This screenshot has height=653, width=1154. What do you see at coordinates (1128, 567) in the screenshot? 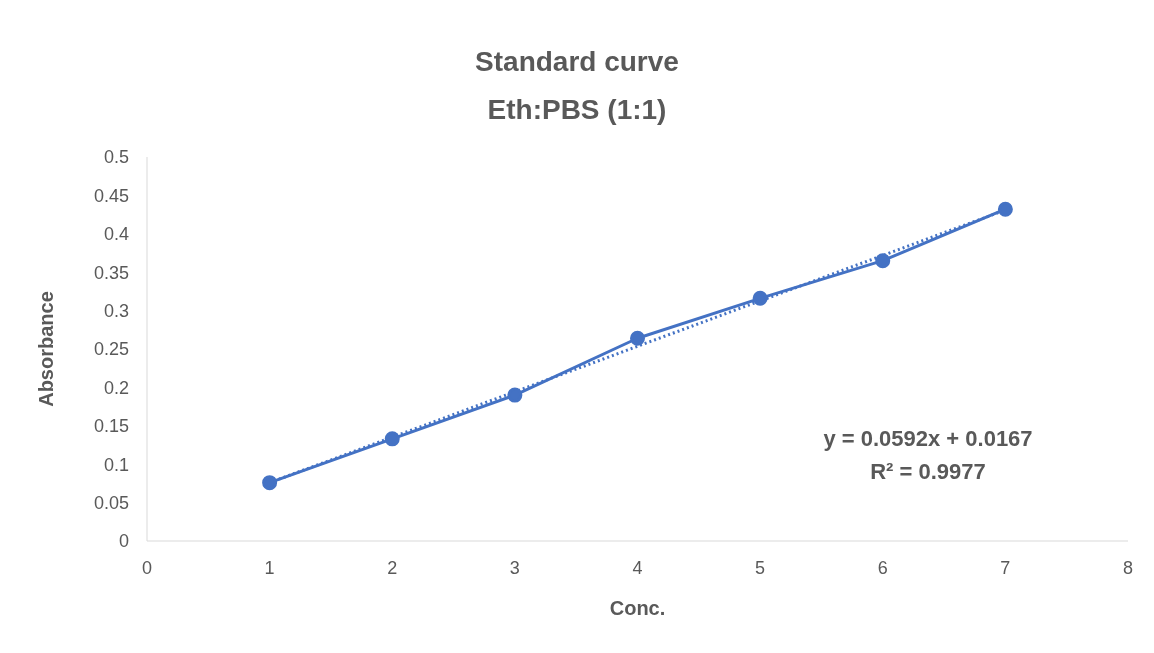
I see `x-tick-label: 8` at bounding box center [1128, 567].